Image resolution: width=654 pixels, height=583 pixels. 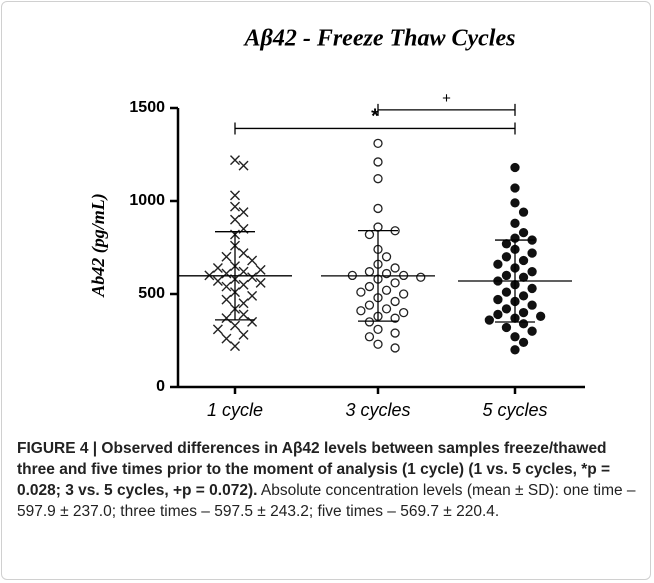 I want to click on y-tick-label: 0, so click(x=160, y=386).